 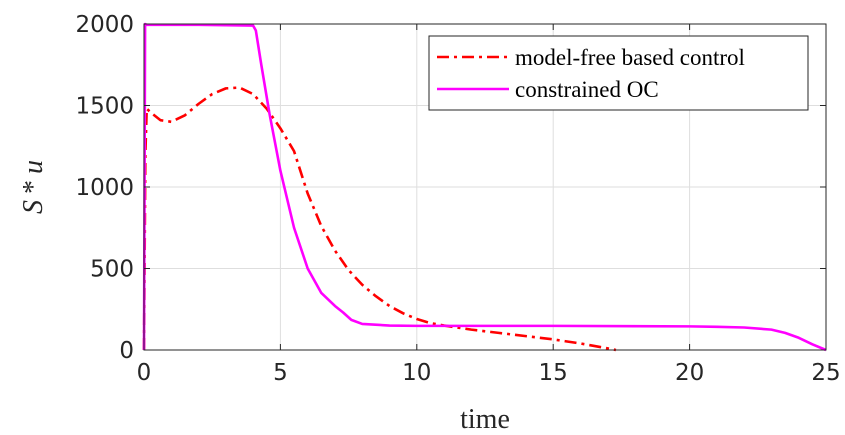 I want to click on x-tick-label: 25, so click(x=825, y=373).